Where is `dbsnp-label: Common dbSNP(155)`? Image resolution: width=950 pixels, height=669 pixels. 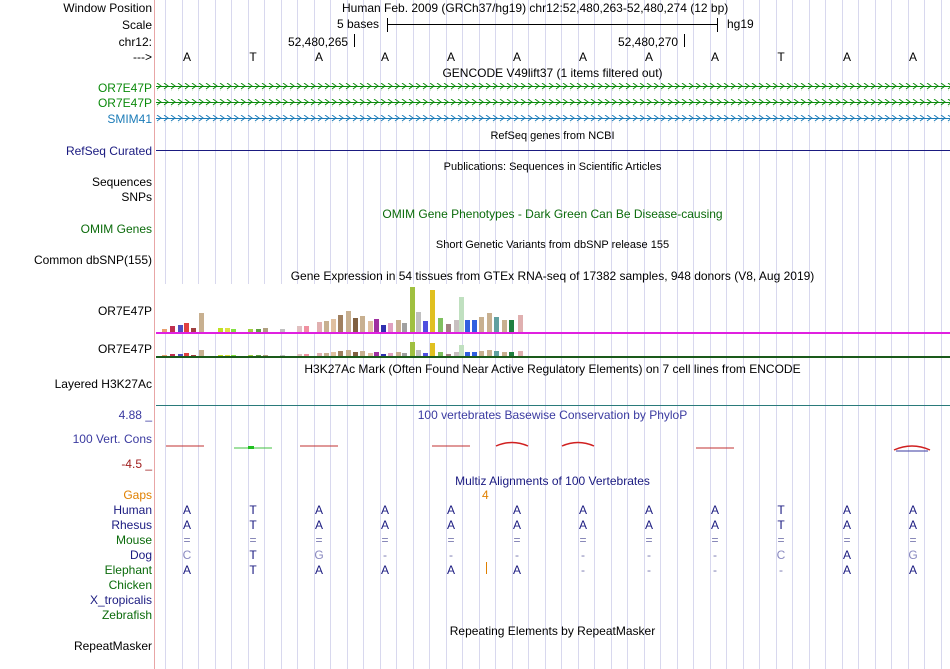
dbsnp-label: Common dbSNP(155) is located at coordinates (92, 260).